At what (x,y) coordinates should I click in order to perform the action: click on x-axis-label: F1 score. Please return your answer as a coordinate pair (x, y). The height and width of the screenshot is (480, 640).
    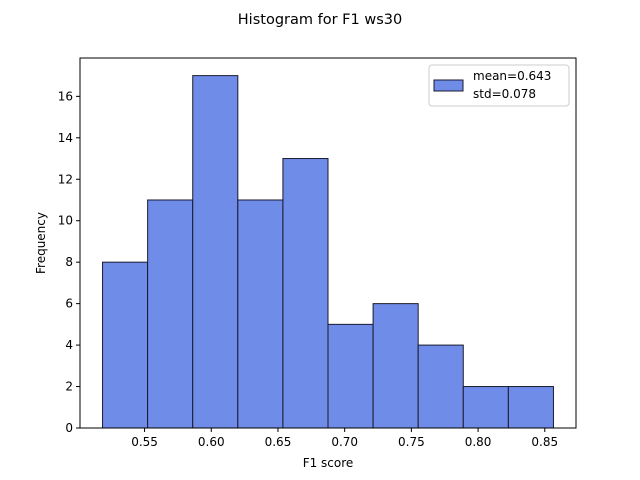
    Looking at the image, I should click on (328, 463).